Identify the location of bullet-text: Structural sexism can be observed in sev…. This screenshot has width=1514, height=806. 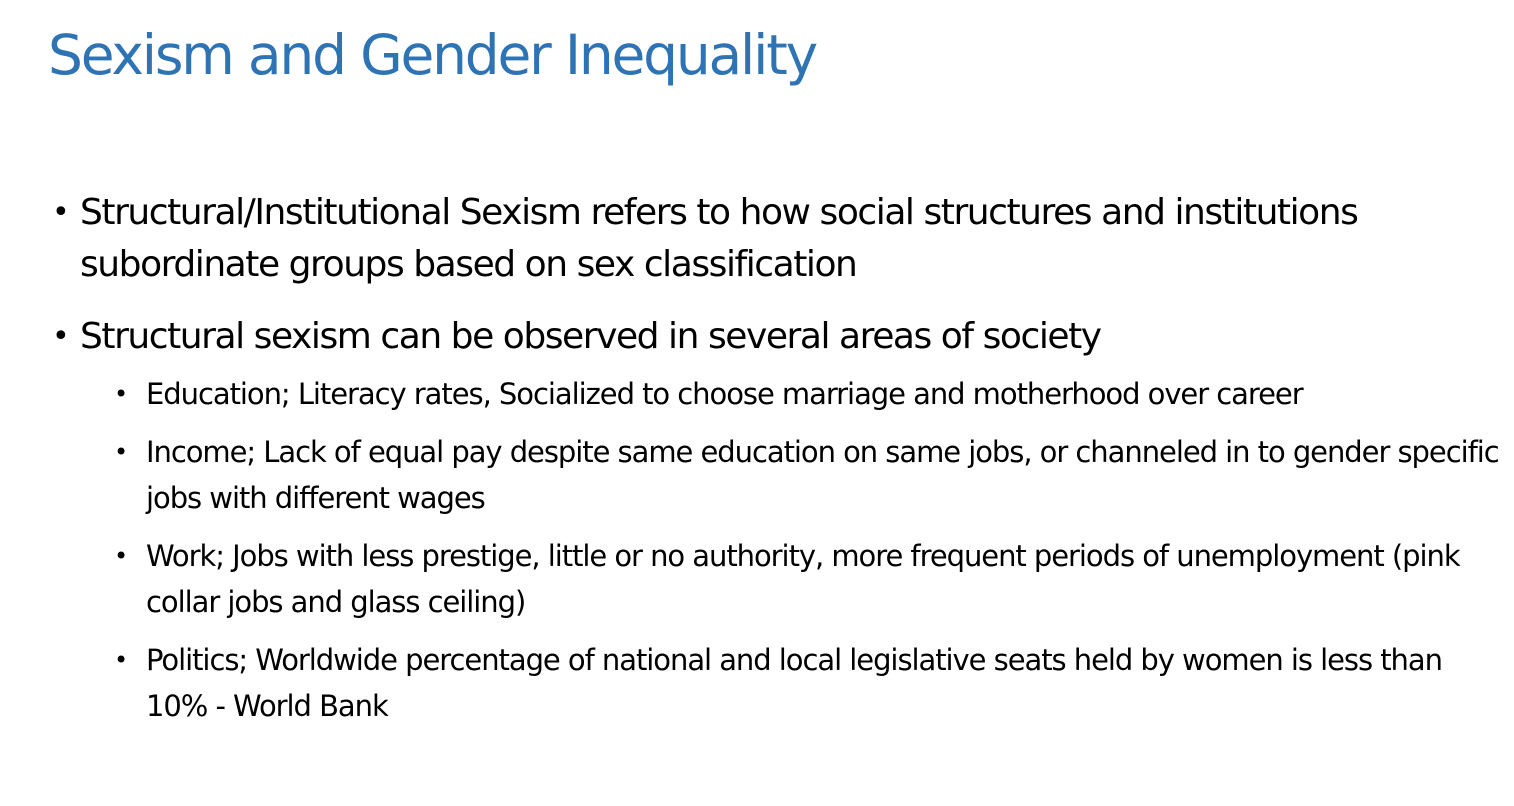
(591, 336).